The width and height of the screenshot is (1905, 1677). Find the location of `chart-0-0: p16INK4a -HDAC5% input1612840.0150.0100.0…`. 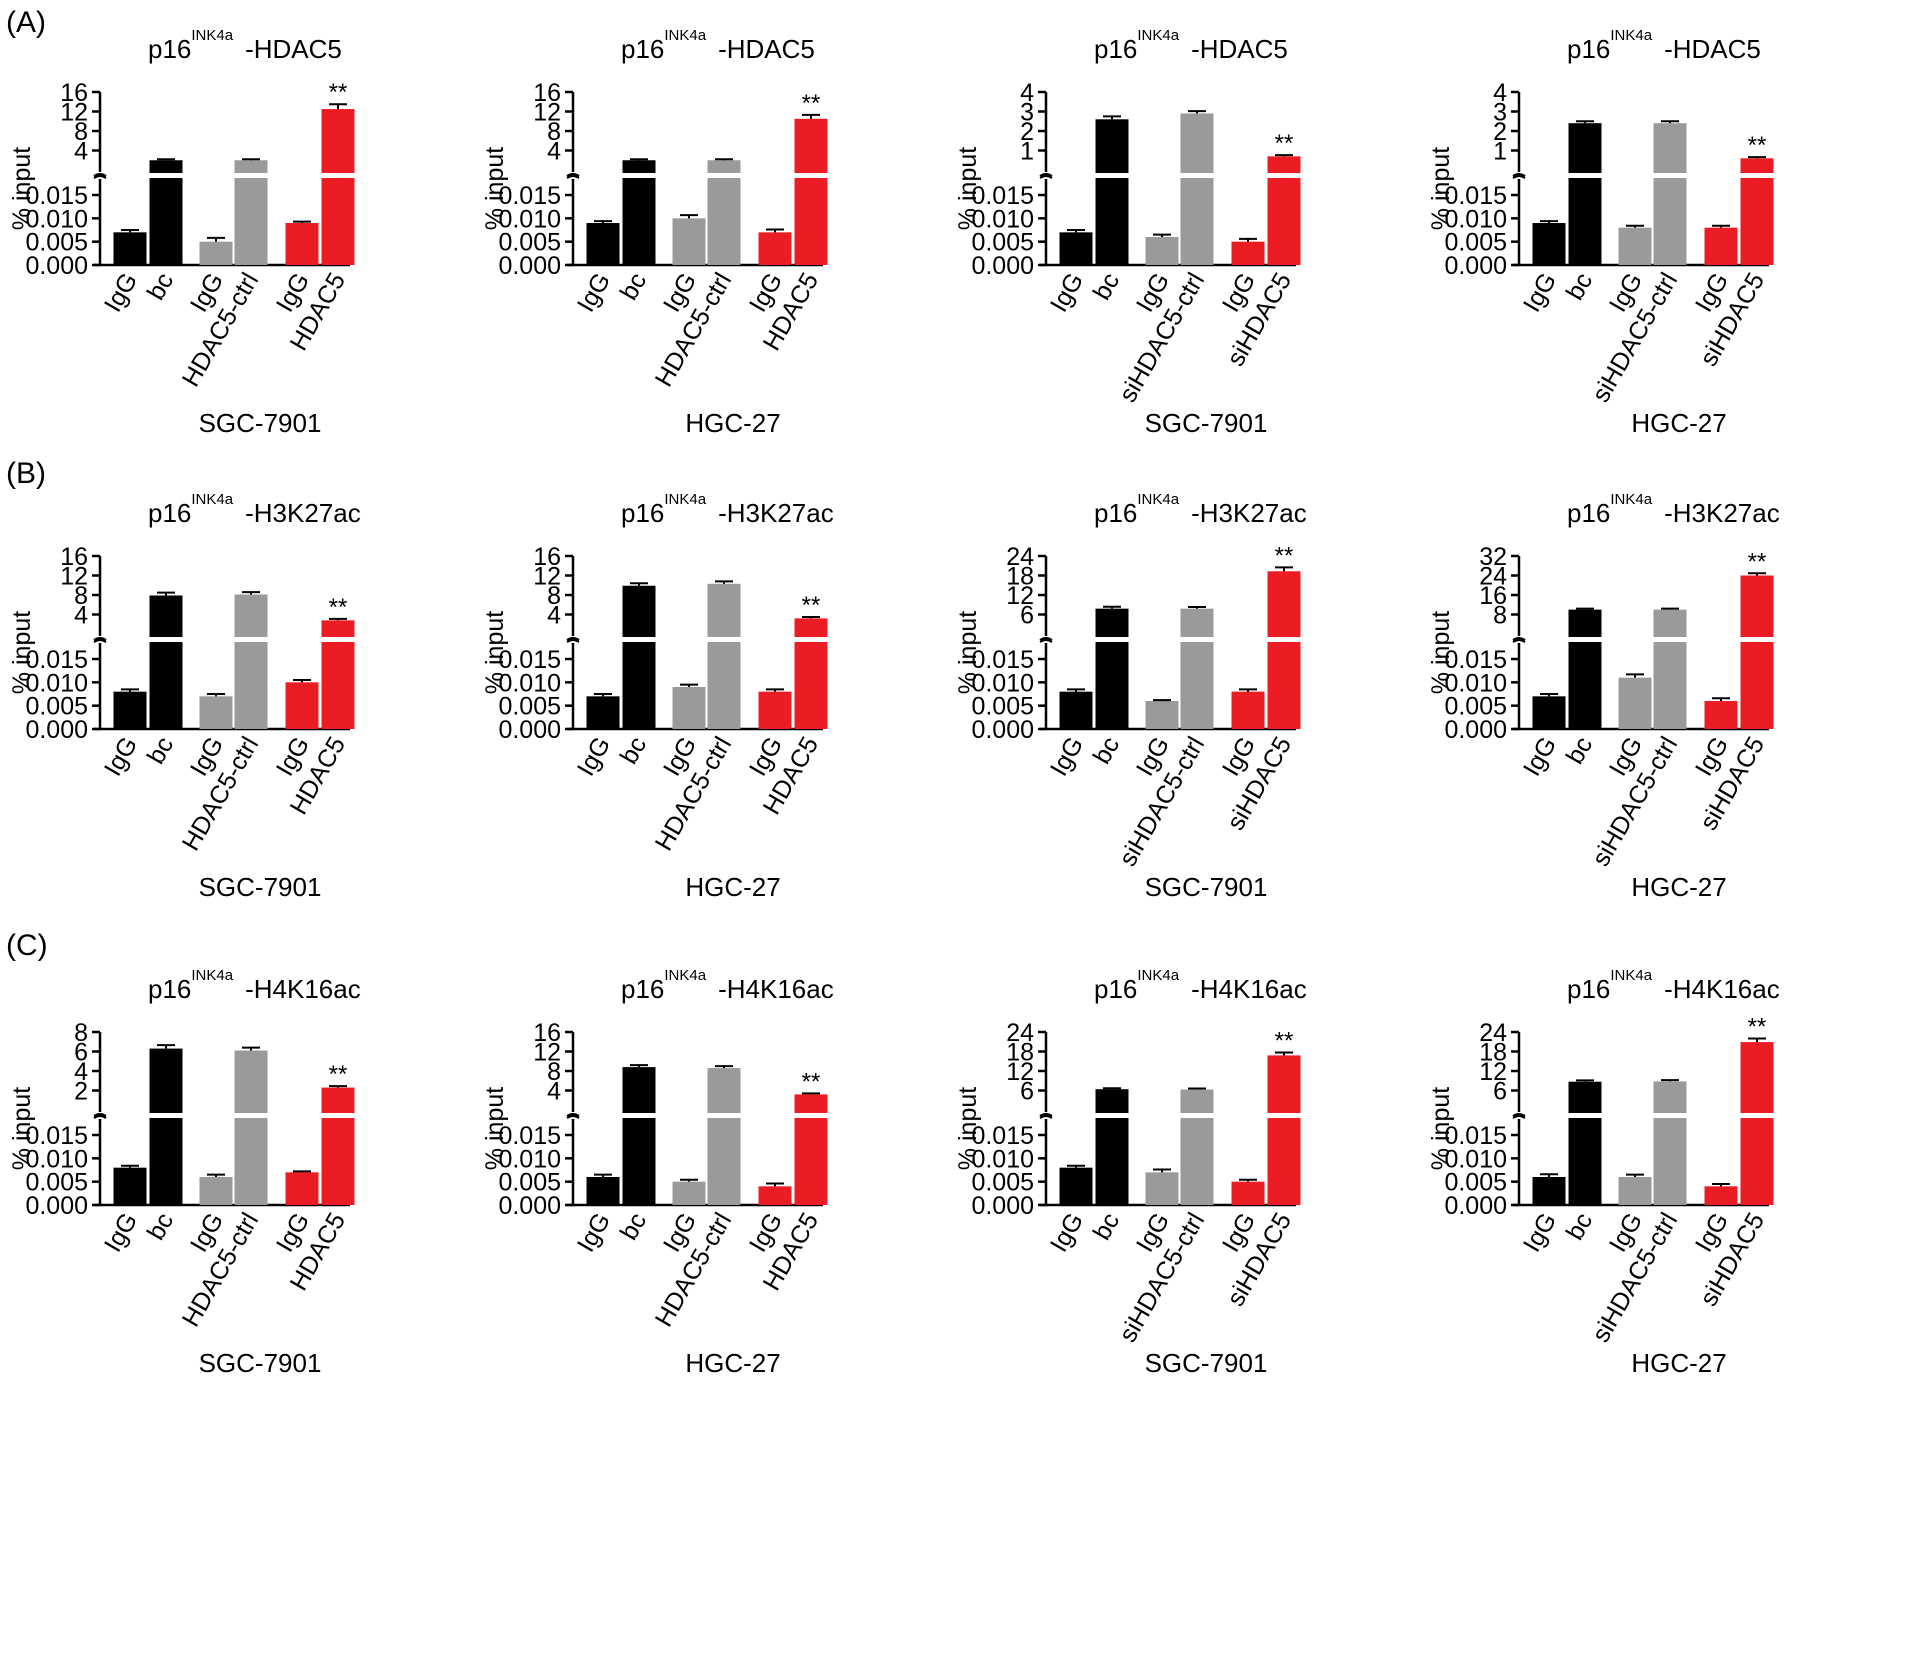

chart-0-0: p16INK4a -HDAC5% input1612840.0150.0100.0… is located at coordinates (182, 232).